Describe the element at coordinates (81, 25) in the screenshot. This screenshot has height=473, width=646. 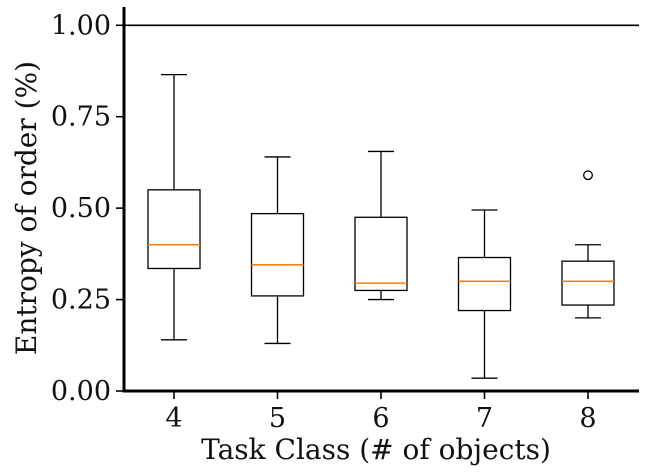
I see `y-tick-label: 1.00` at that location.